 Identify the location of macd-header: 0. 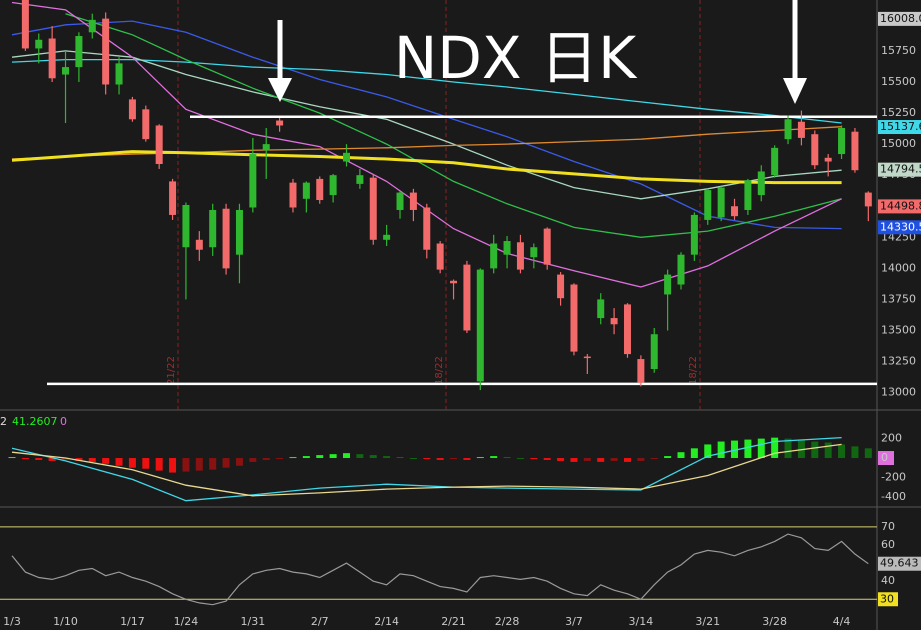
(63, 421).